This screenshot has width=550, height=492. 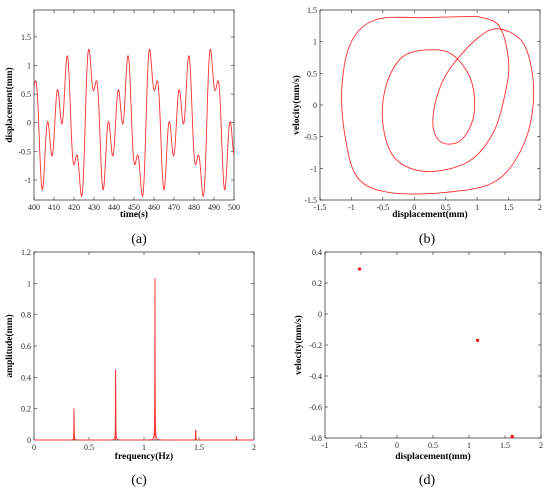 What do you see at coordinates (74, 207) in the screenshot?
I see `x-tick-label: 420` at bounding box center [74, 207].